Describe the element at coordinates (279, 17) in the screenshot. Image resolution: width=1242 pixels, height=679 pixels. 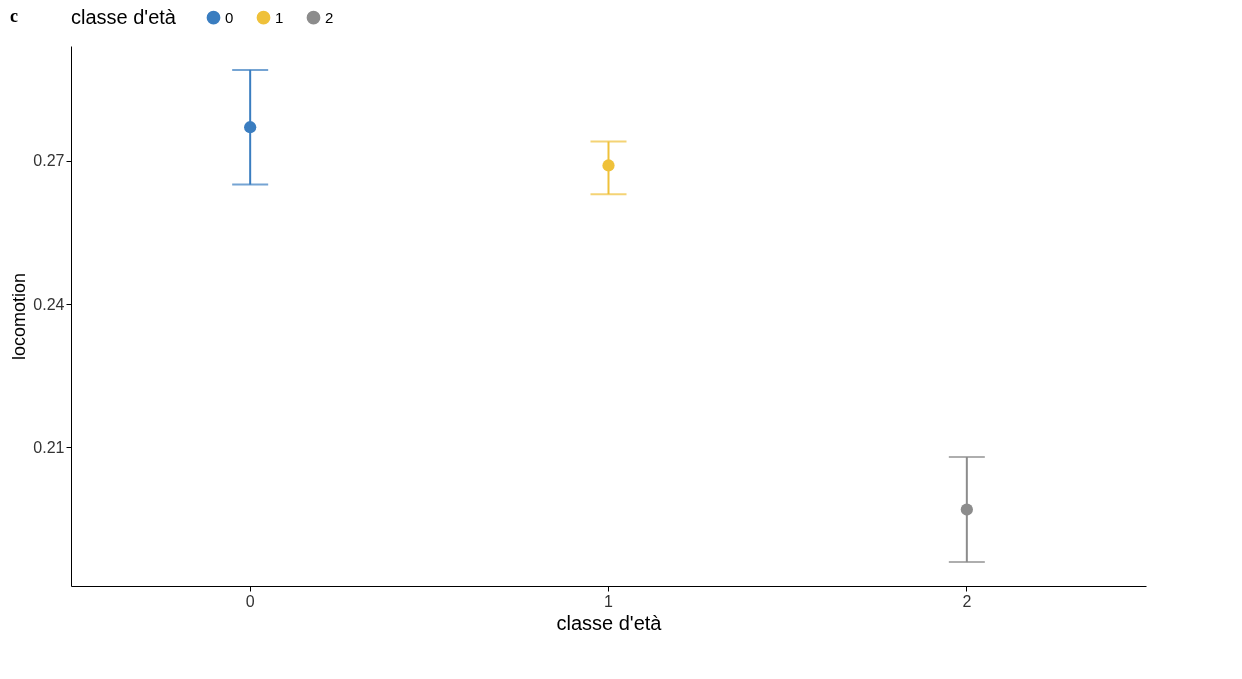
I see `legend-label: 1` at that location.